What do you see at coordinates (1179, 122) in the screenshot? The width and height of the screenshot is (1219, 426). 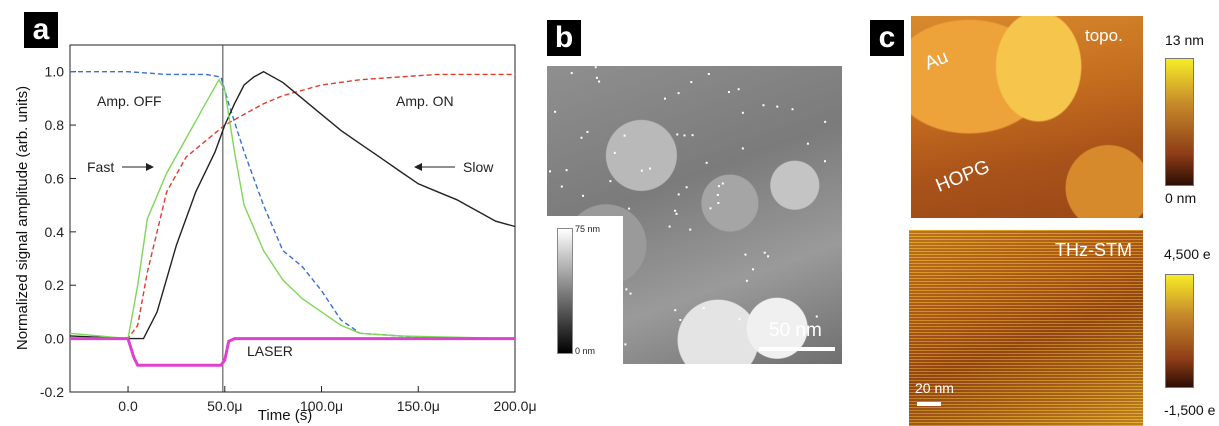 I see `colorbar-topo` at bounding box center [1179, 122].